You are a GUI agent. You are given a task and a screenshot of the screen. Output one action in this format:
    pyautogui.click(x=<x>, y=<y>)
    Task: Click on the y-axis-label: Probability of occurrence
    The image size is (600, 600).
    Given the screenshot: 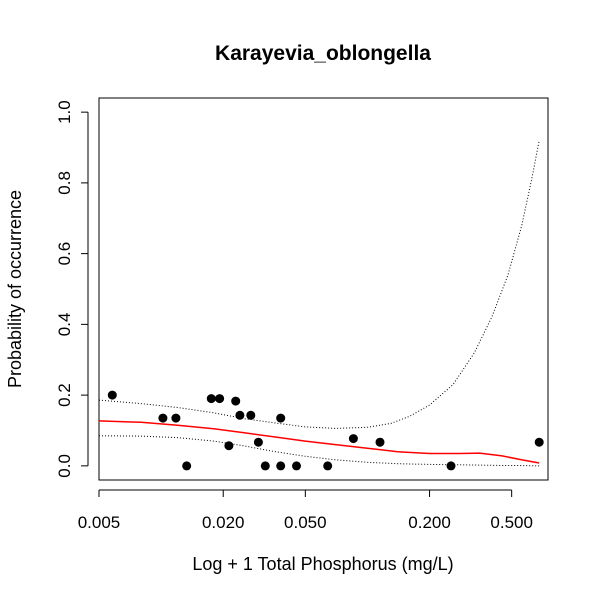 What is the action you would take?
    pyautogui.click(x=15, y=289)
    